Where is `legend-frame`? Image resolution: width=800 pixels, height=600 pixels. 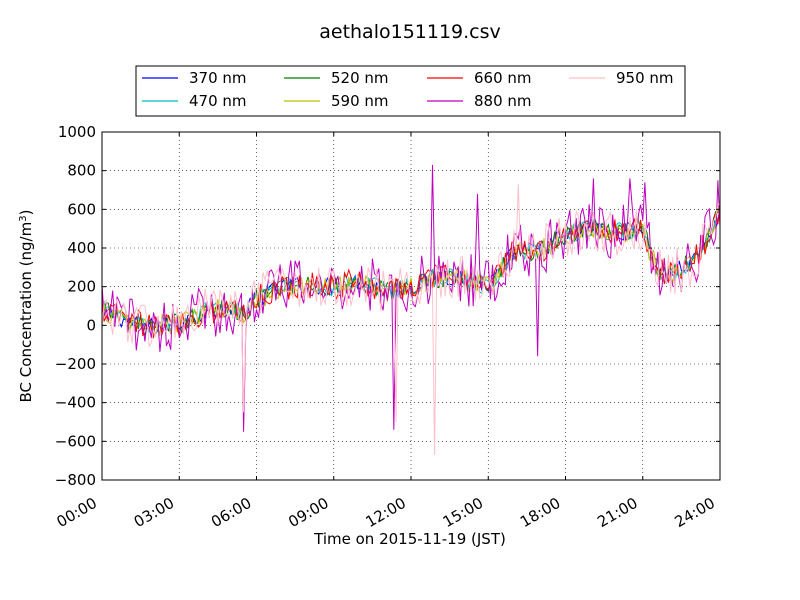 legend-frame is located at coordinates (410, 91).